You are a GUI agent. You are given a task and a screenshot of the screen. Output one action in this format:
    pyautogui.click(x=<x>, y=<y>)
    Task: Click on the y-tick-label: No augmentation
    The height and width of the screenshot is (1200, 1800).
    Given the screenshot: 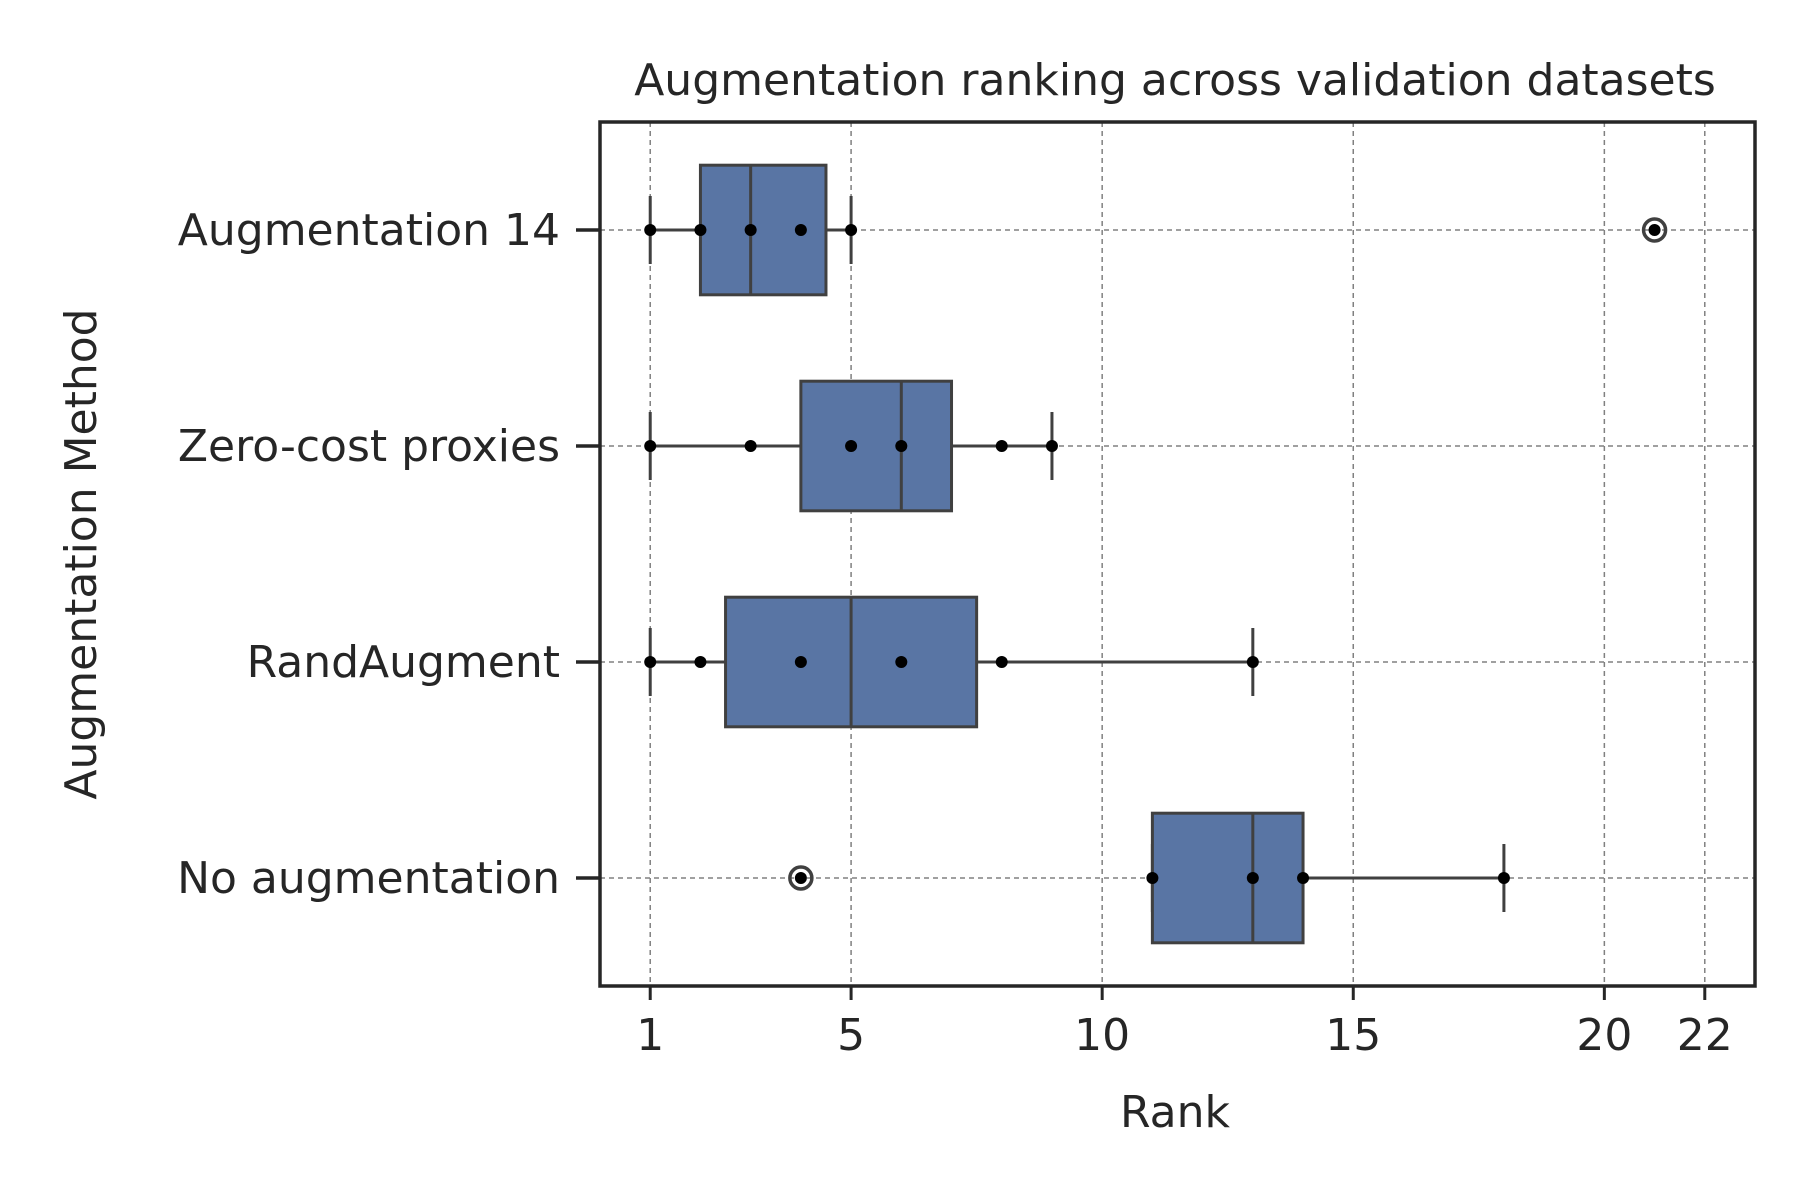 What is the action you would take?
    pyautogui.click(x=368, y=878)
    